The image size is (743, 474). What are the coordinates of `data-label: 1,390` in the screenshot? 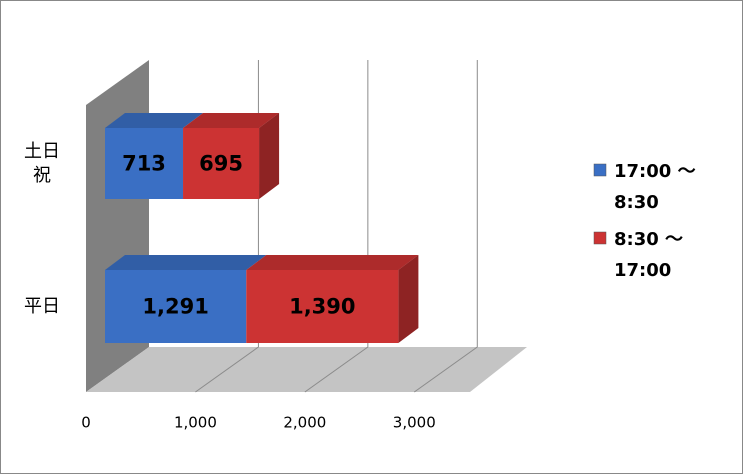 It's located at (322, 307).